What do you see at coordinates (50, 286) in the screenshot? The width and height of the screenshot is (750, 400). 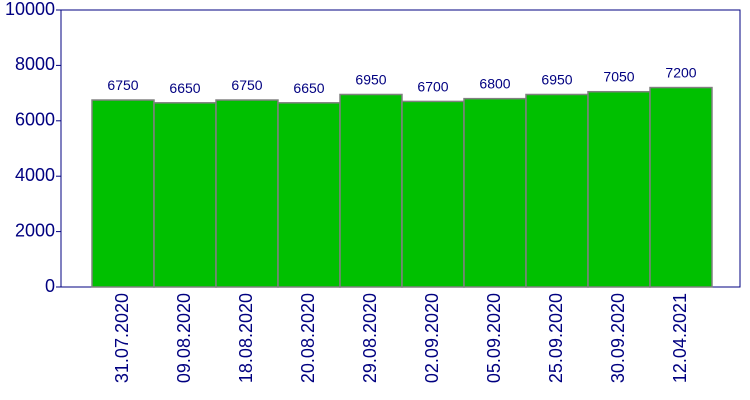 I see `y-tick-label: 0` at bounding box center [50, 286].